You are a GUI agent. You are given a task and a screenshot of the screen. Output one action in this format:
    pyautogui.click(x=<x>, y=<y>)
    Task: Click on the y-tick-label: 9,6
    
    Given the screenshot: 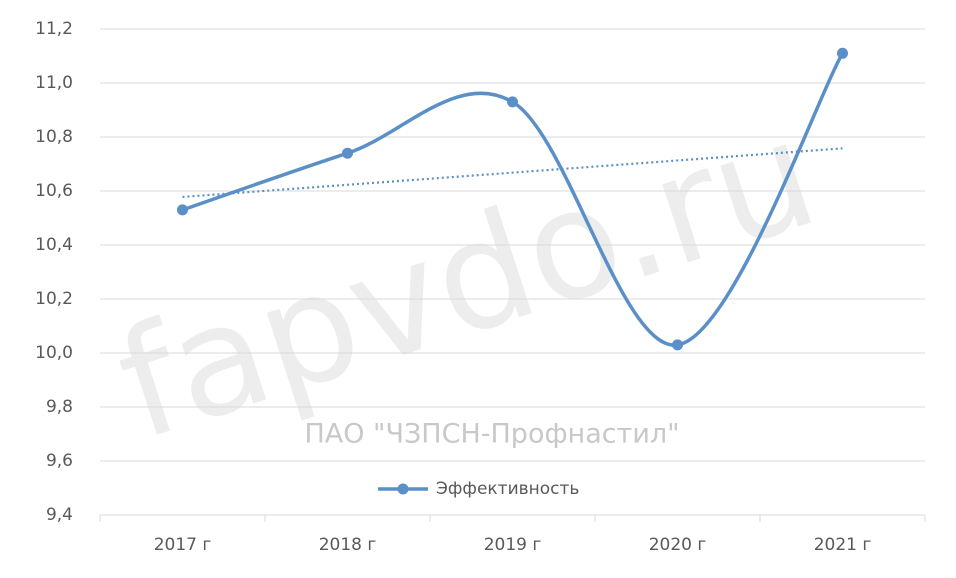 What is the action you would take?
    pyautogui.click(x=59, y=461)
    